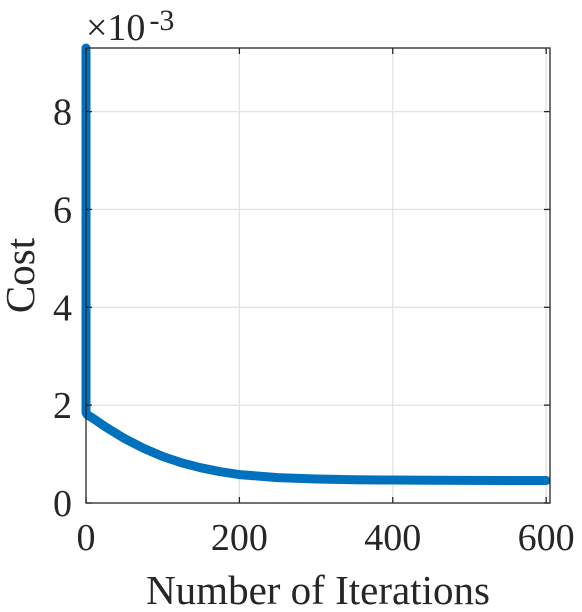 Image resolution: width=582 pixels, height=612 pixels. Describe the element at coordinates (62, 113) in the screenshot. I see `y-tick-label: 8` at that location.